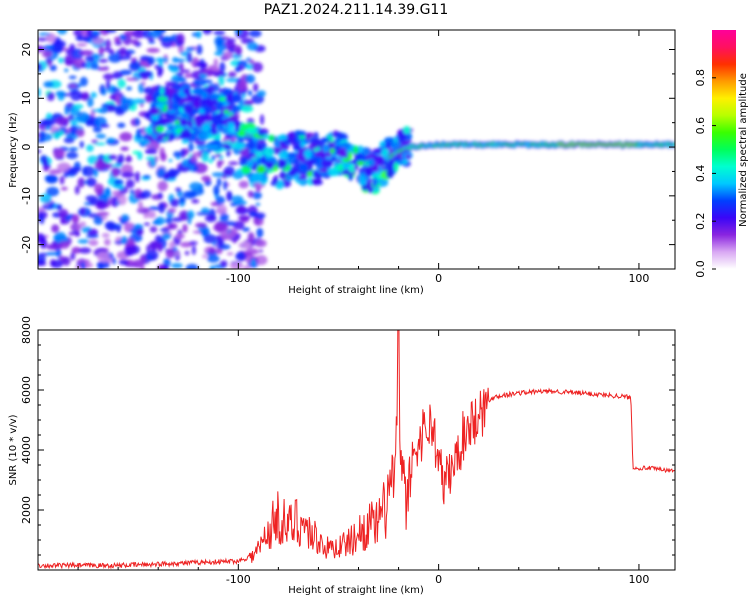  Describe the element at coordinates (356, 10) in the screenshot. I see `figure-title: PAZ1.2024.211.14.39.G11` at that location.